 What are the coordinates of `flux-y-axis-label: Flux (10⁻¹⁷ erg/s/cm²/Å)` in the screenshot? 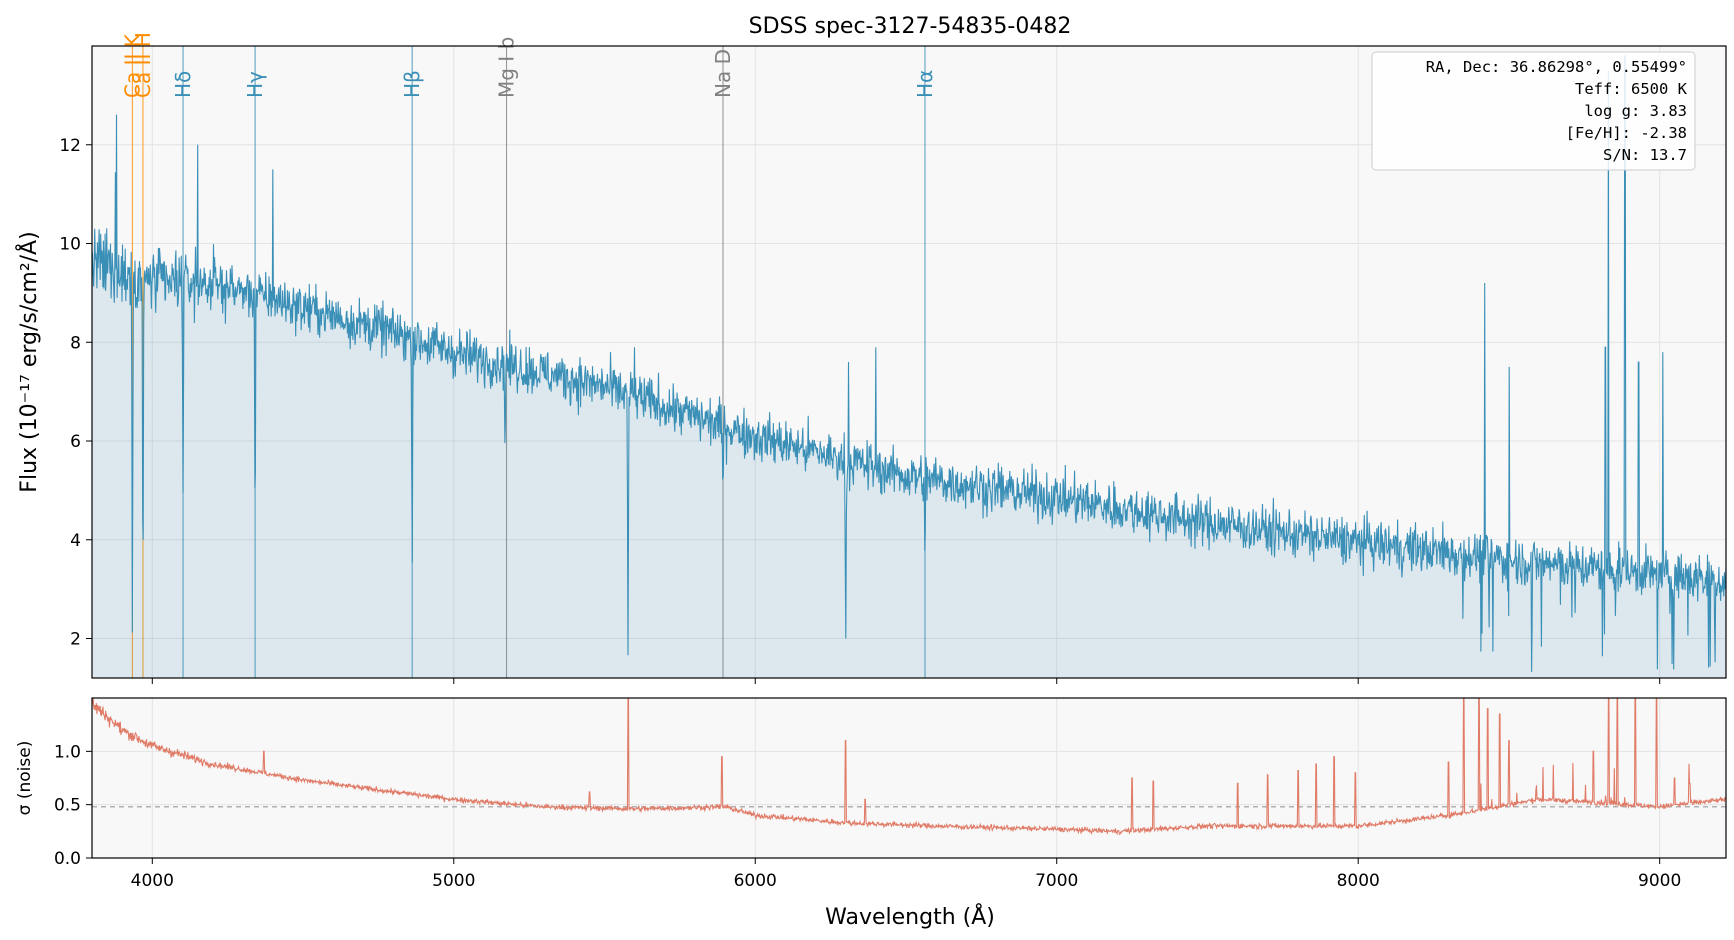 It's located at (28, 361).